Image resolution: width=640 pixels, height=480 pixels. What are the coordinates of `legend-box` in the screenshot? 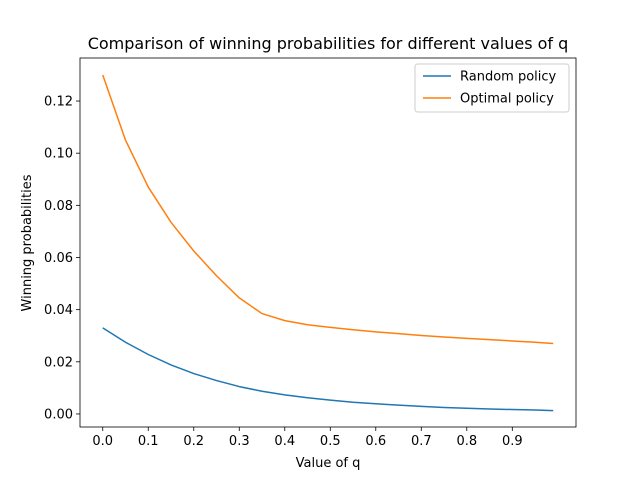 It's located at (492, 88).